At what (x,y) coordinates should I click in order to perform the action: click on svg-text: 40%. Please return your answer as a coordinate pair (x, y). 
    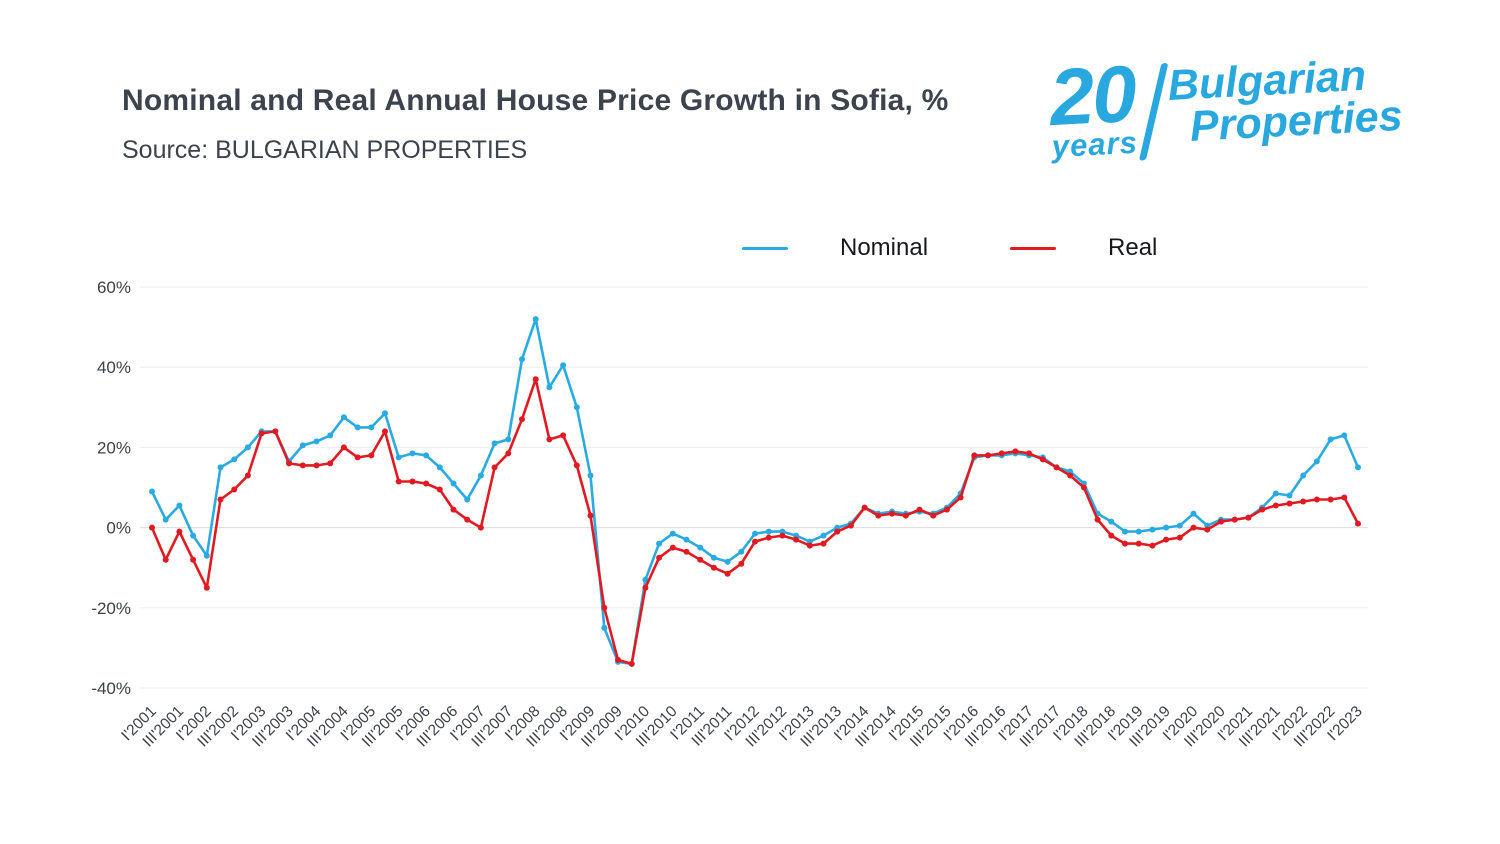
    Looking at the image, I should click on (114, 367).